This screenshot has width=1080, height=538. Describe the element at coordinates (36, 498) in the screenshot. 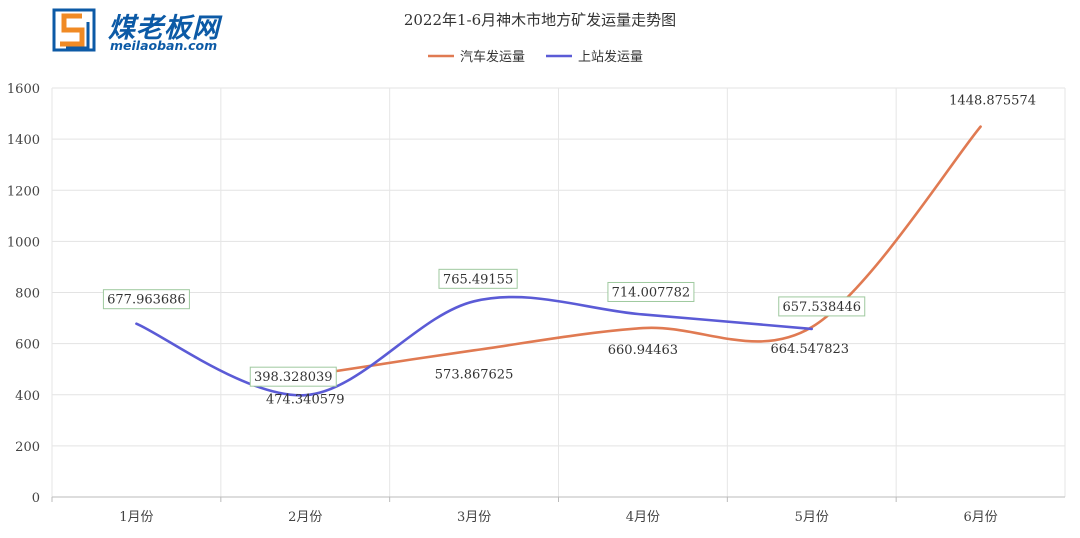

I see `y-tick-label: 0` at that location.